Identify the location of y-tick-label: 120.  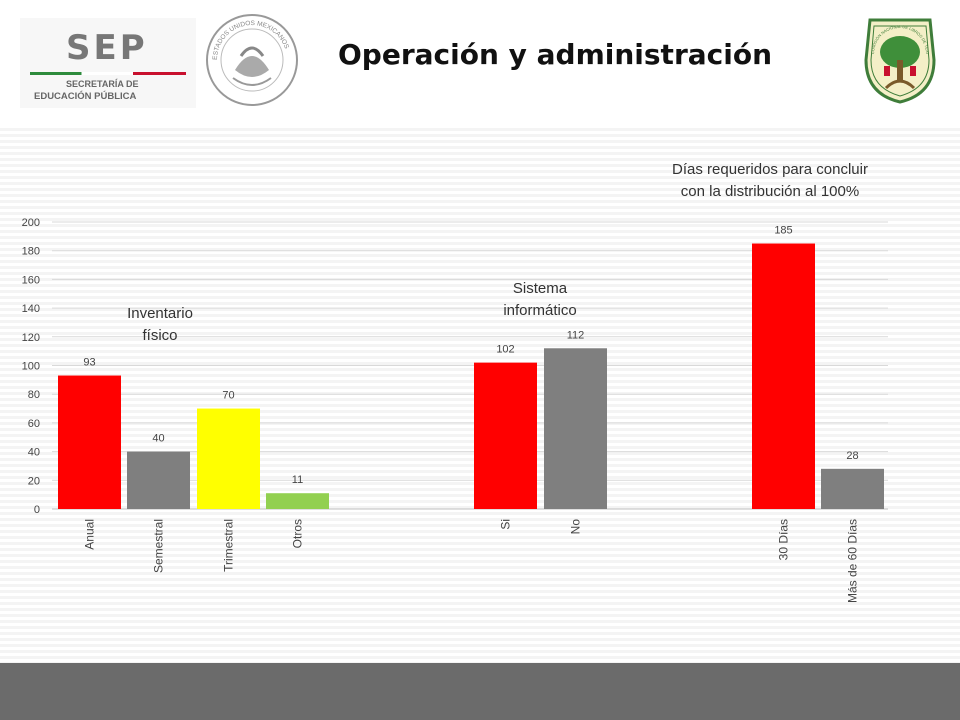
(31, 338).